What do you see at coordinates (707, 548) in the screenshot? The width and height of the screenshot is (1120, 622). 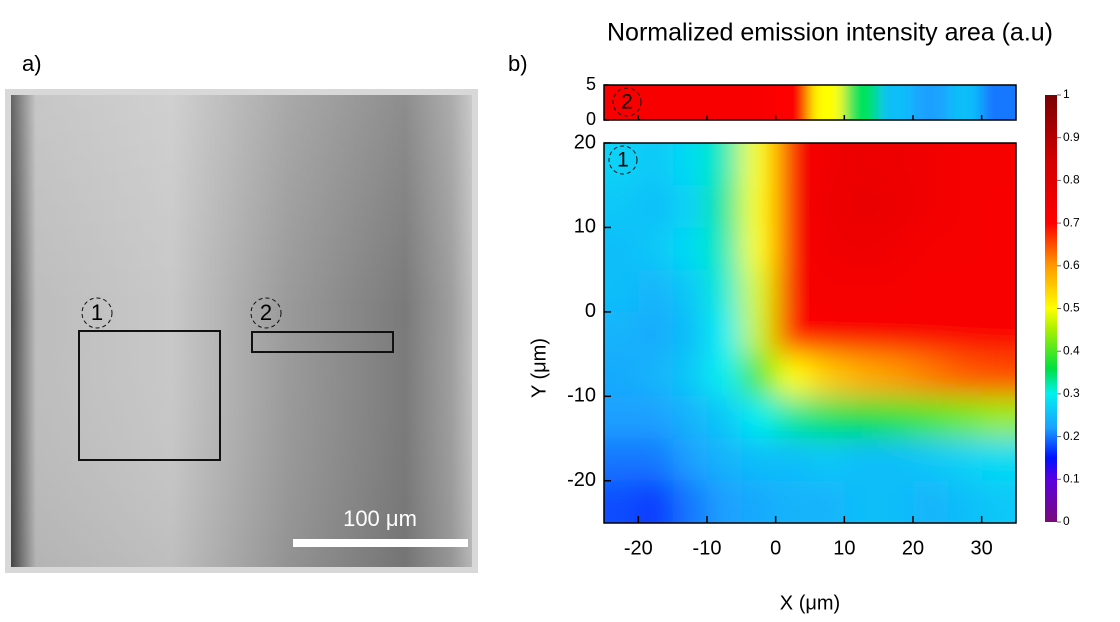 I see `x-tick-label: -10` at bounding box center [707, 548].